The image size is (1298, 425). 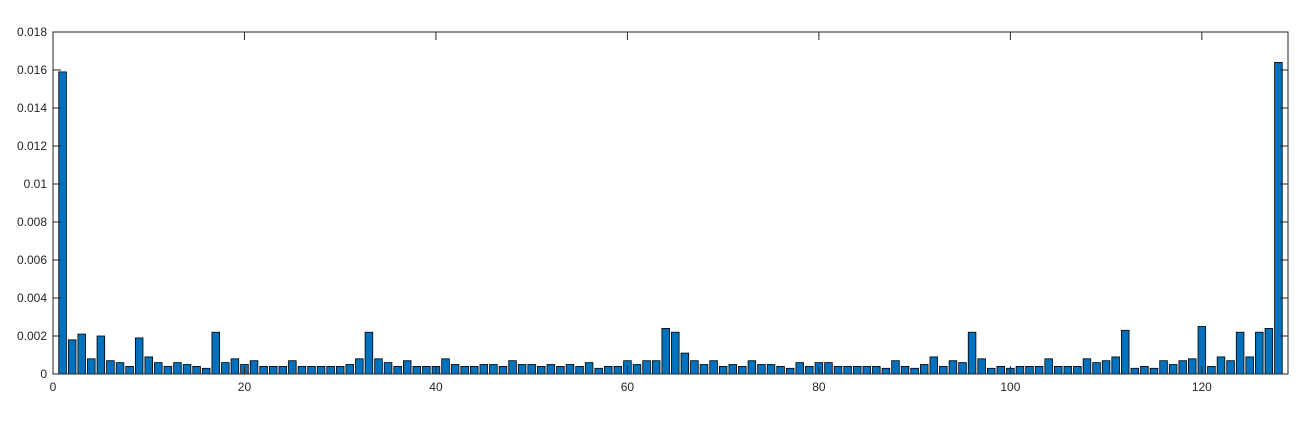 What do you see at coordinates (628, 387) in the screenshot?
I see `x-tick-label: 60` at bounding box center [628, 387].